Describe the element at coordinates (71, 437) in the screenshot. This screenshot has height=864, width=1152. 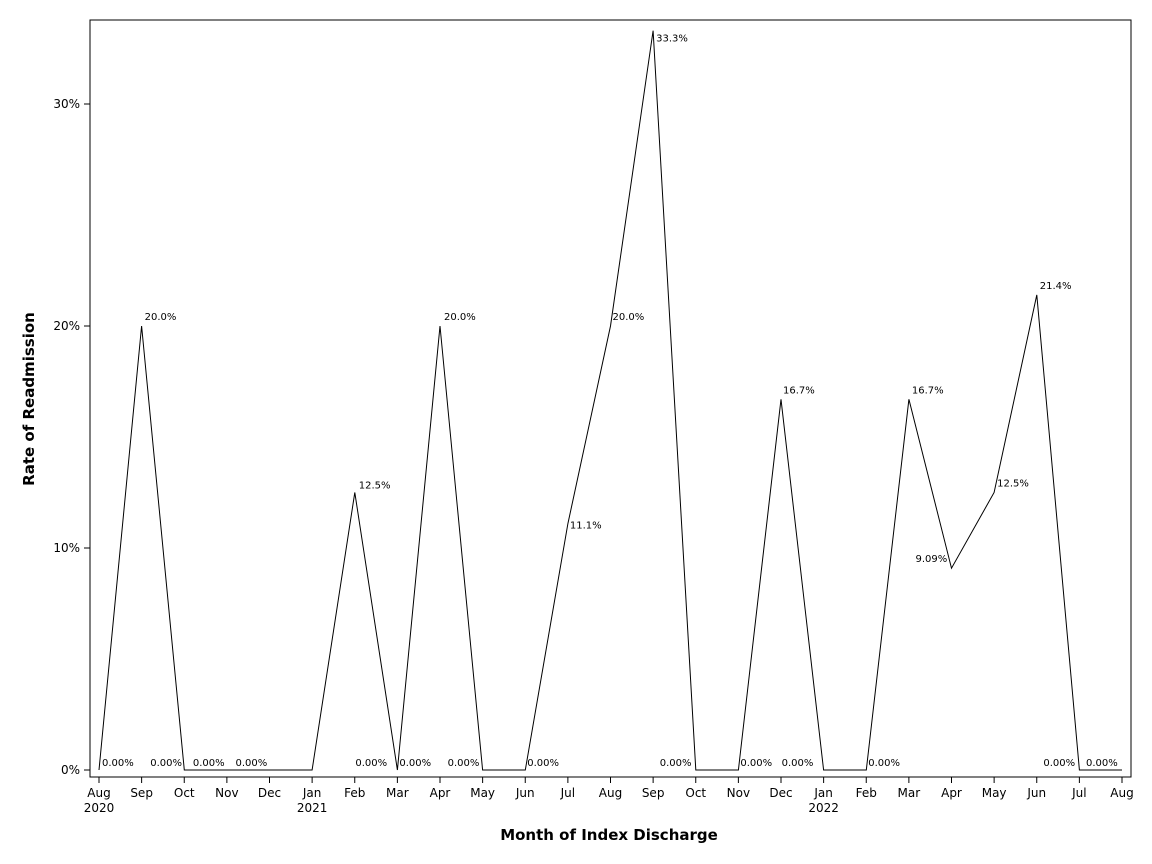
I see `y-axis: 0% 10% 20% 30%` at that location.